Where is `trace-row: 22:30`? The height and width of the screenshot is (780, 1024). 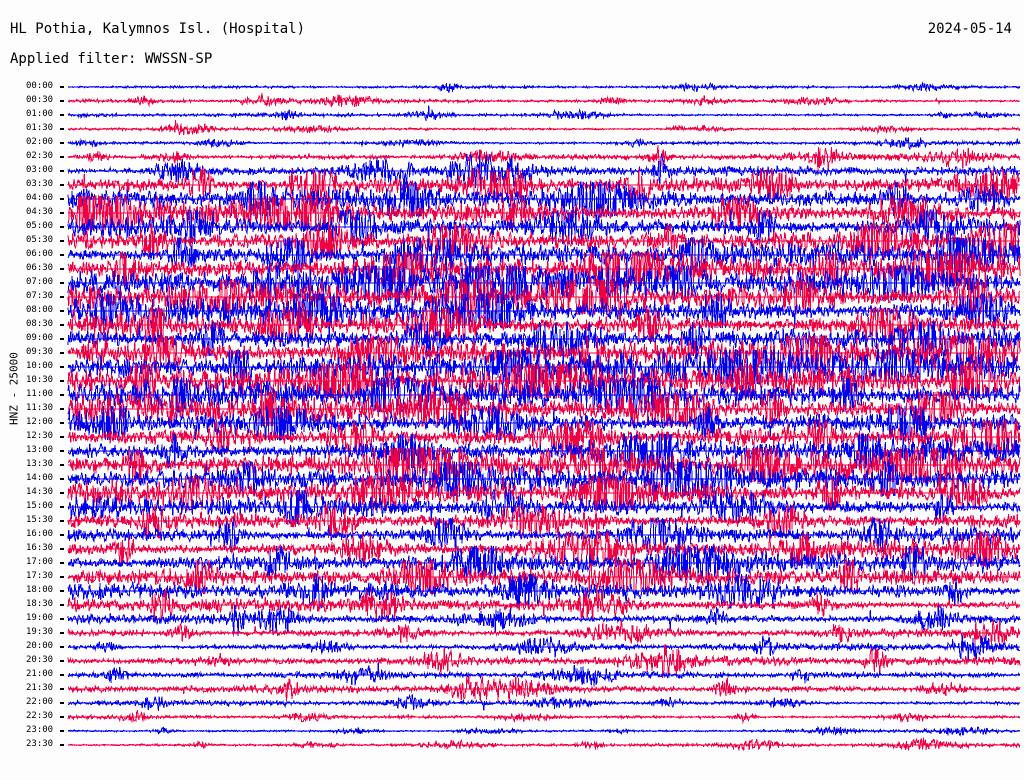
trace-row: 22:30 is located at coordinates (512, 716).